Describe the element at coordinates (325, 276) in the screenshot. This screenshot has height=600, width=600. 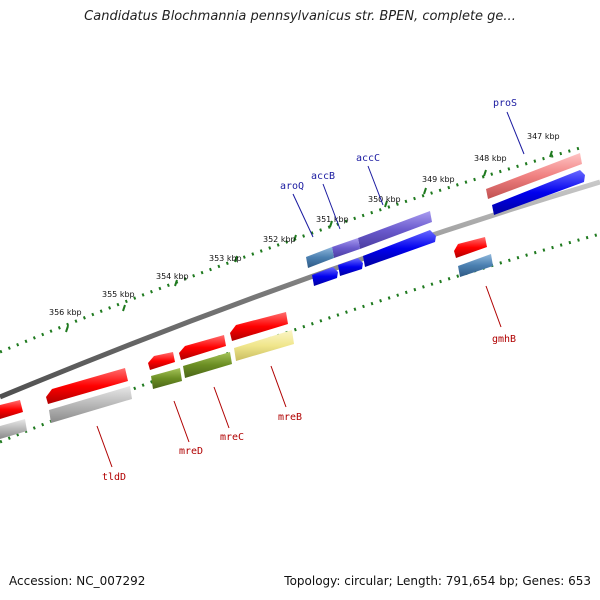
I see `gene-aroQ-blue` at that location.